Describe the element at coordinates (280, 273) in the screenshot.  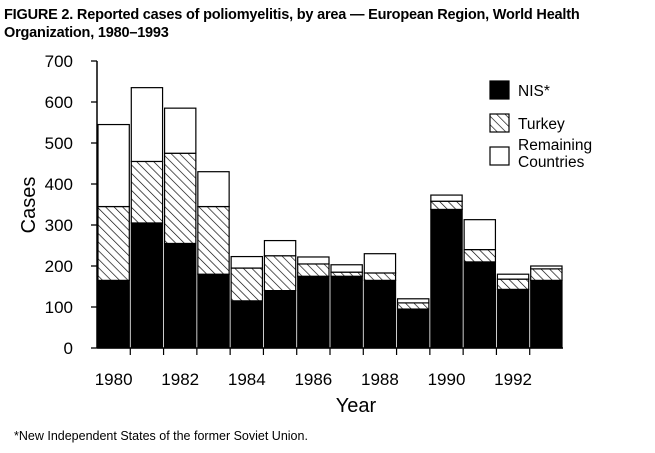
I see `bar-1985-turkey` at that location.